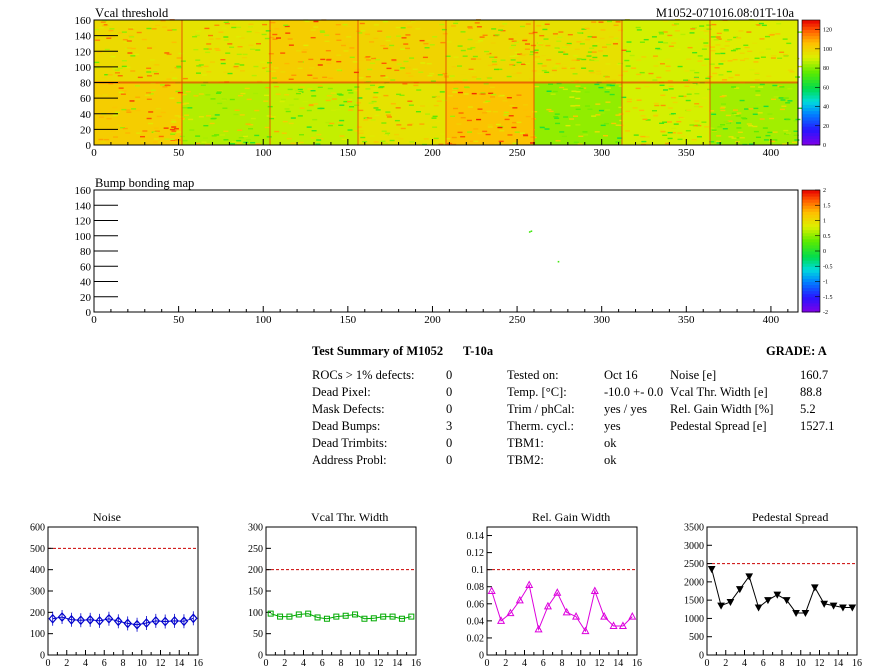 This screenshot has width=896, height=672. Describe the element at coordinates (537, 392) in the screenshot. I see `condition-label: Temp. [°C]:` at that location.